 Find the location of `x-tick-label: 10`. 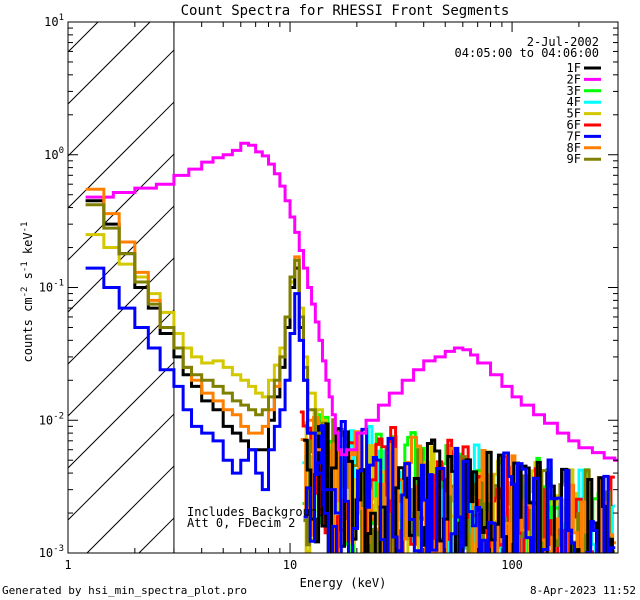

x-tick-label: 10 is located at coordinates (290, 565).